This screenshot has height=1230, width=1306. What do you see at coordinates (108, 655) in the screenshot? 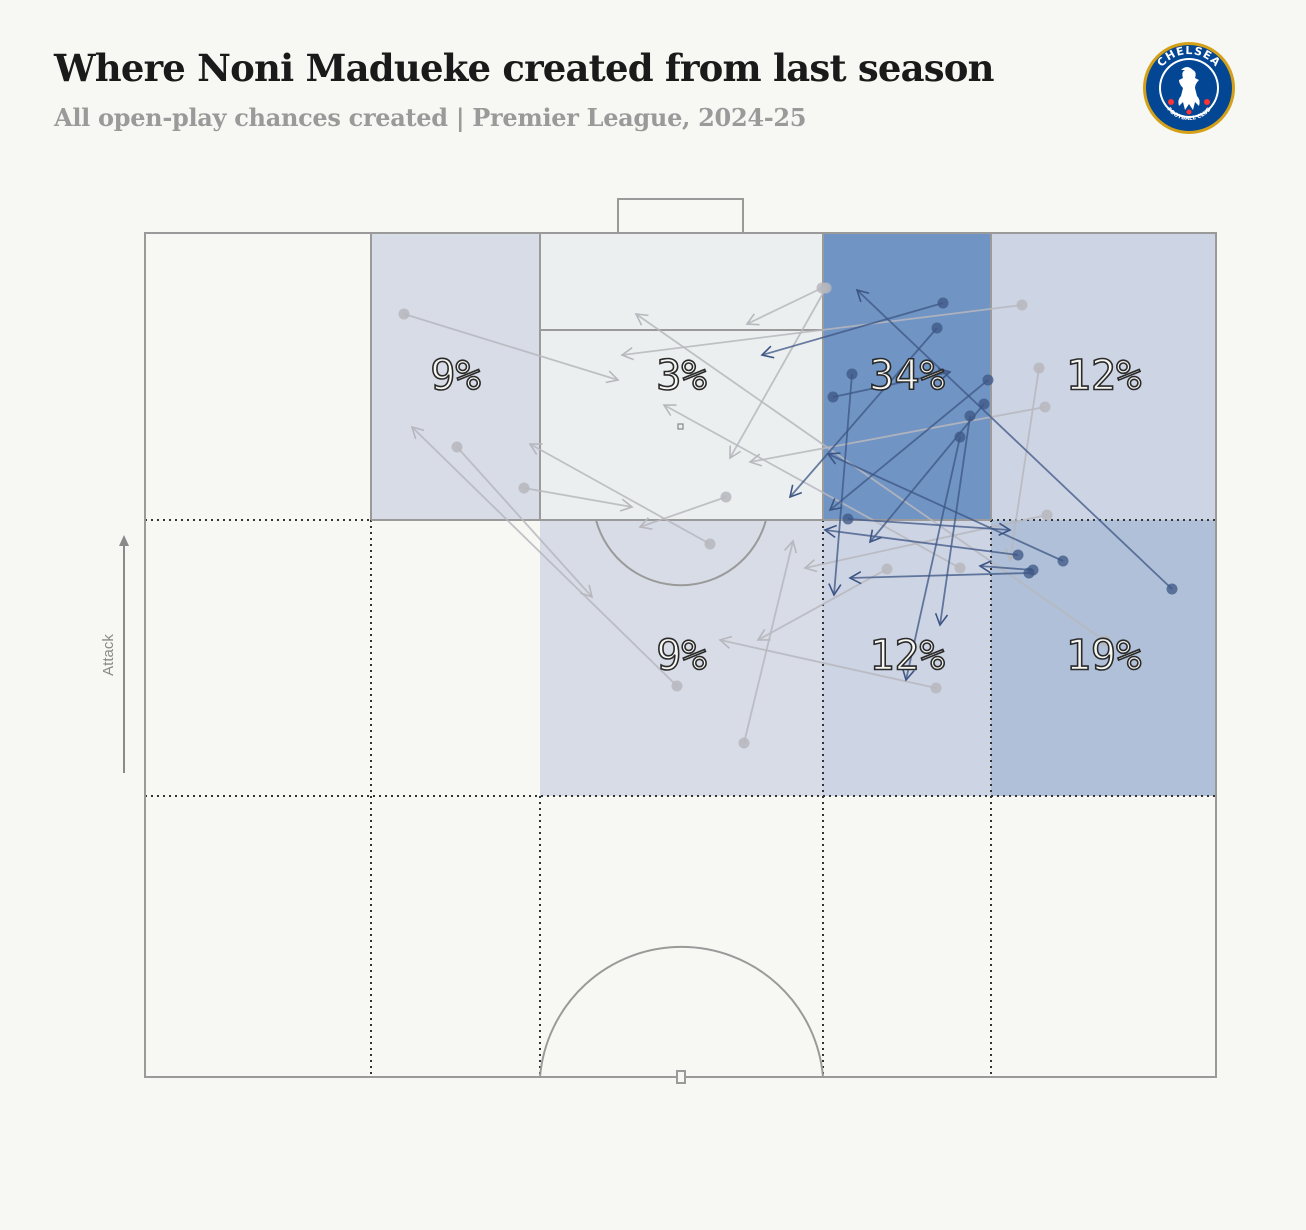
I see `attack-label: Attack` at bounding box center [108, 655].